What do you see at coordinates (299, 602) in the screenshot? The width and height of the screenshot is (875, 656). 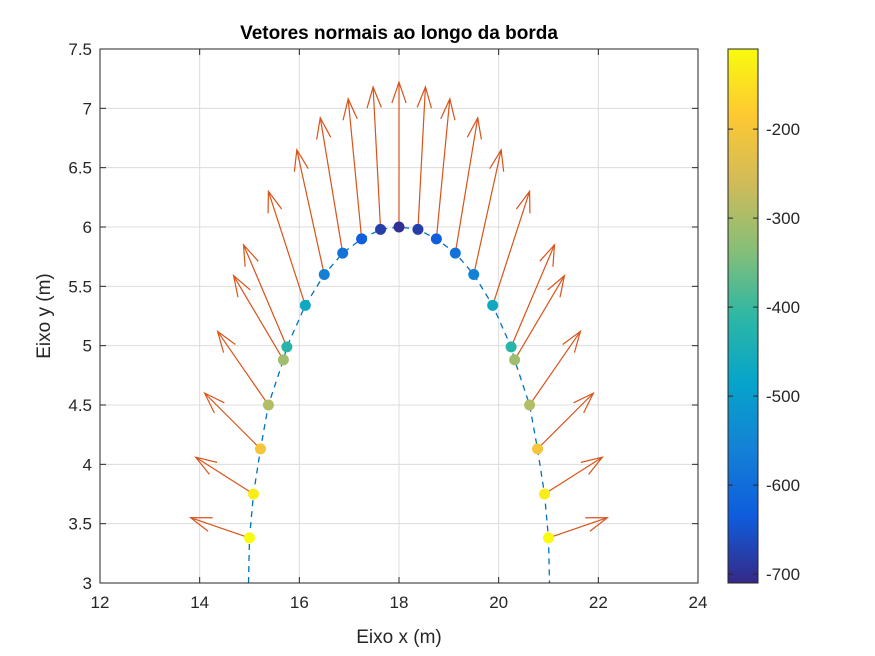 I see `x-tick-label: 16` at bounding box center [299, 602].